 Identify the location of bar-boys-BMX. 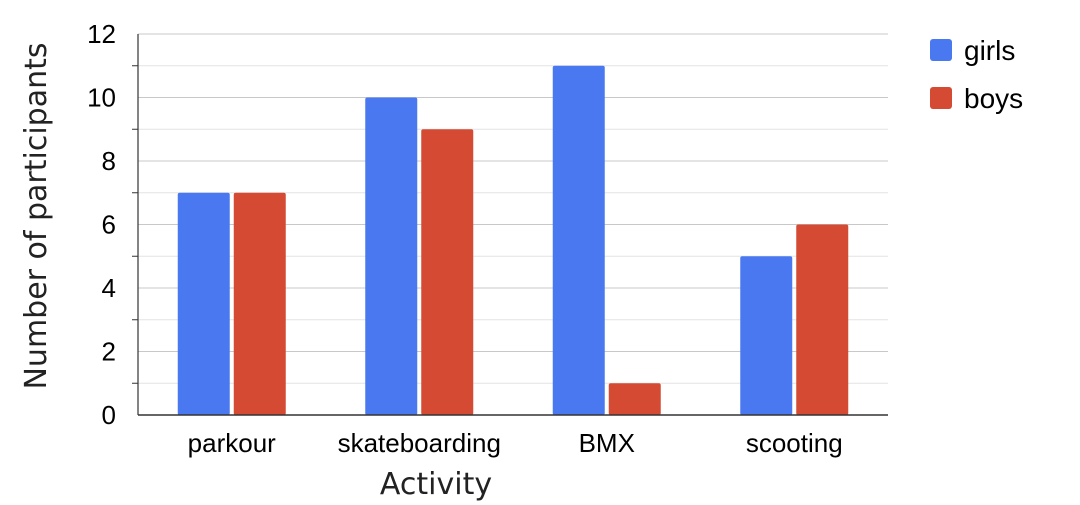
(634, 399).